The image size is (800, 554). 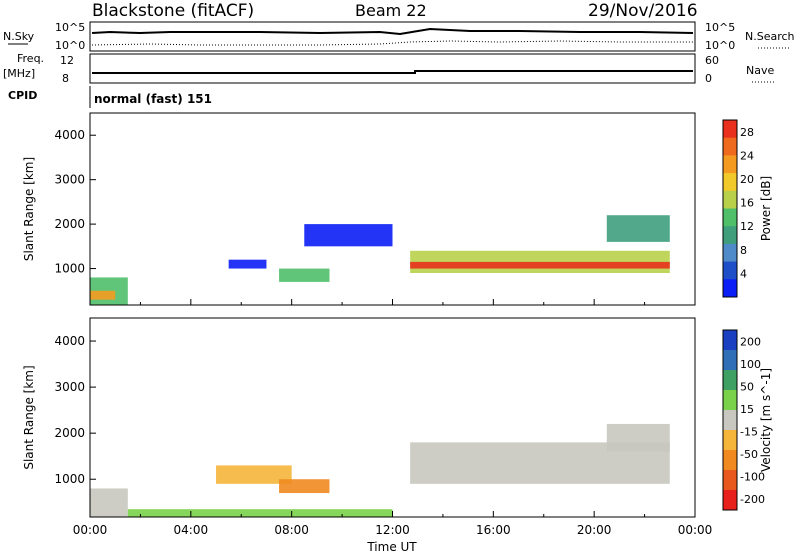 What do you see at coordinates (30, 58) in the screenshot?
I see `freq-label: Freq.` at bounding box center [30, 58].